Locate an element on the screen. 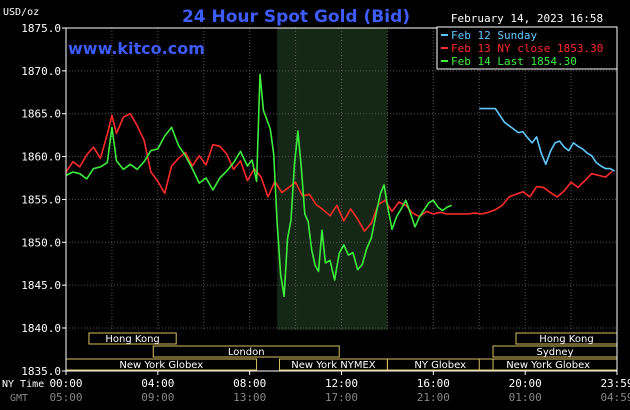 The height and width of the screenshot is (410, 630). x-tick-label-gmt: 13:00 is located at coordinates (249, 397).